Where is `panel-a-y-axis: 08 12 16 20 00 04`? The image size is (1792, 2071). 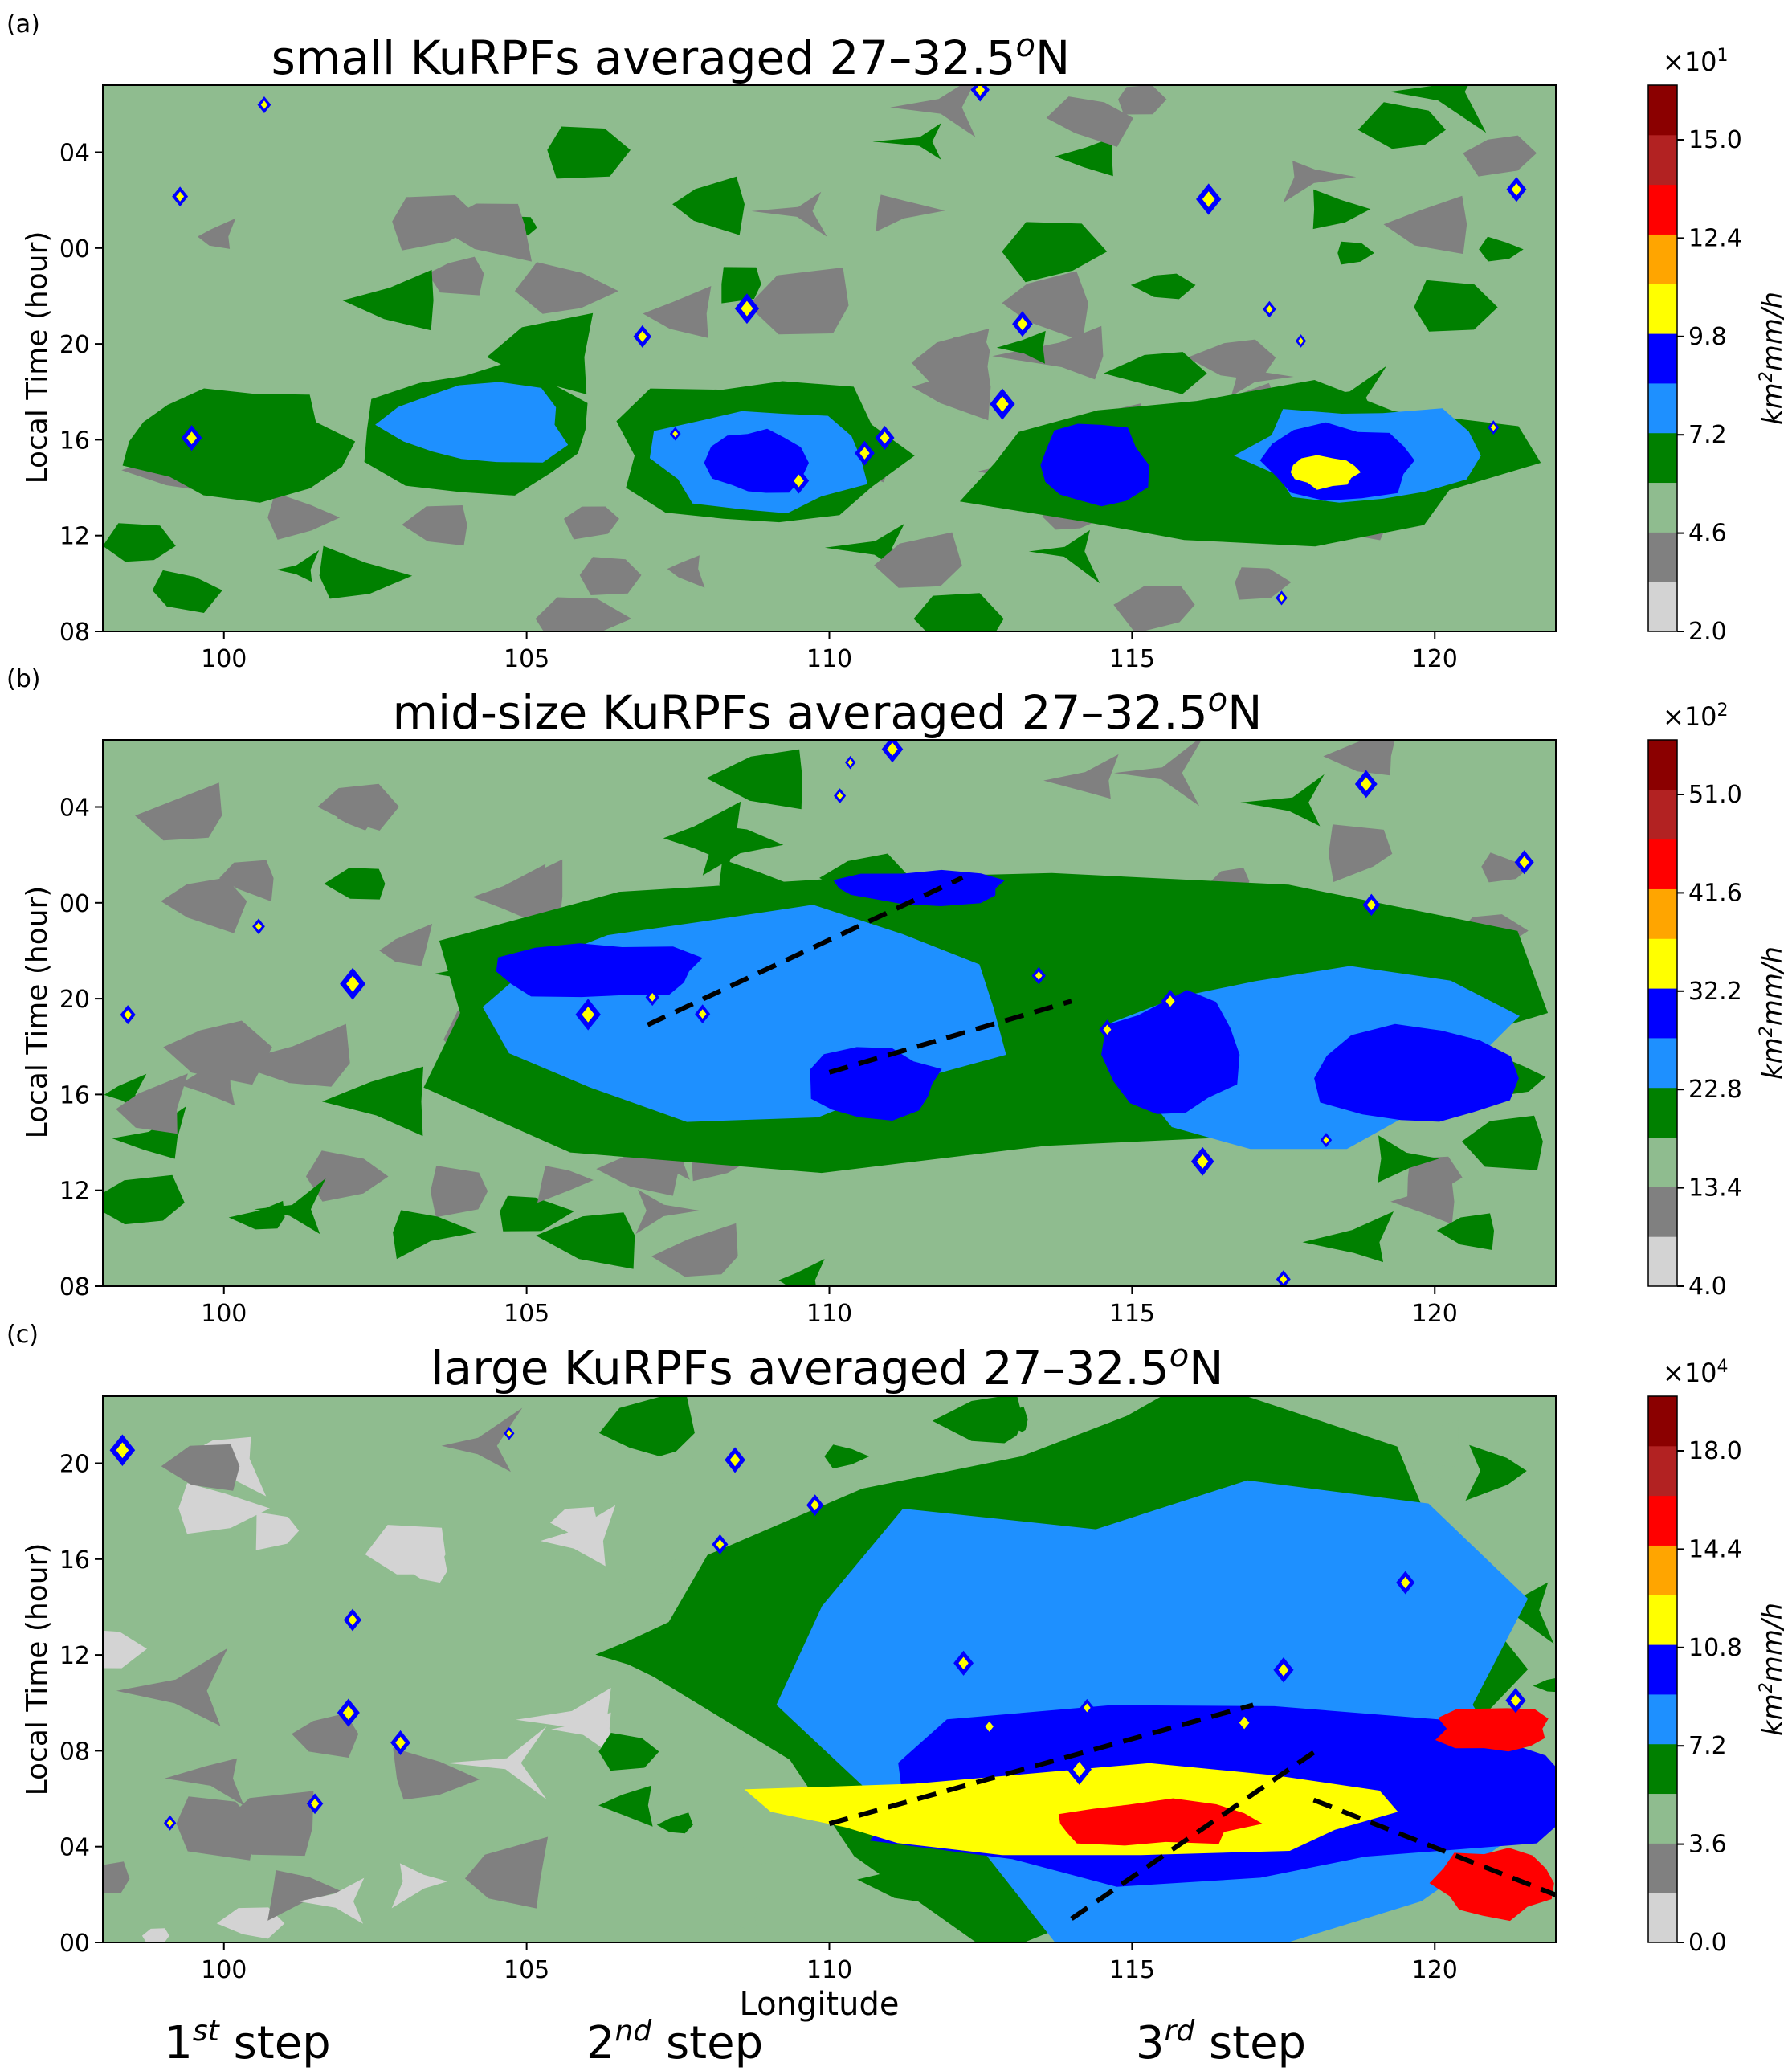 panel-a-y-axis: 08 12 16 20 00 04 is located at coordinates (81, 393).